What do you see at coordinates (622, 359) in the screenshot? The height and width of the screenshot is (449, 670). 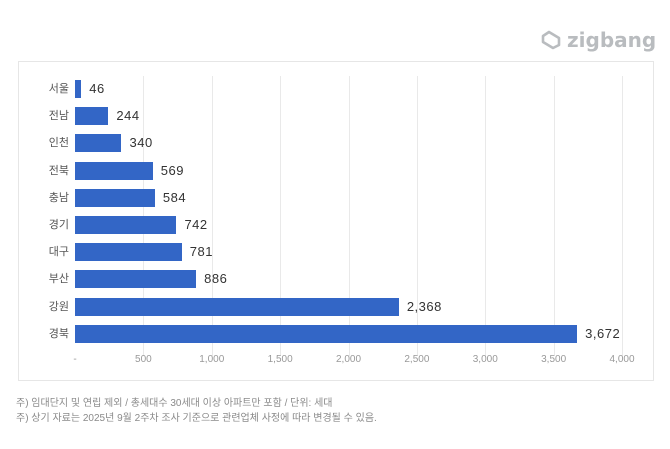 I see `x-tick-label: 4,000` at bounding box center [622, 359].